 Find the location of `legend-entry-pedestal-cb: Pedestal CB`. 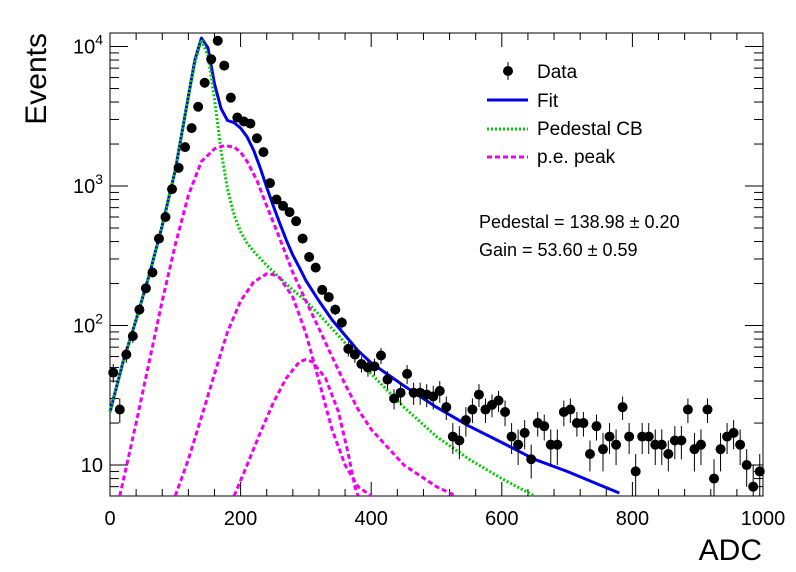

legend-entry-pedestal-cb: Pedestal CB is located at coordinates (565, 129).